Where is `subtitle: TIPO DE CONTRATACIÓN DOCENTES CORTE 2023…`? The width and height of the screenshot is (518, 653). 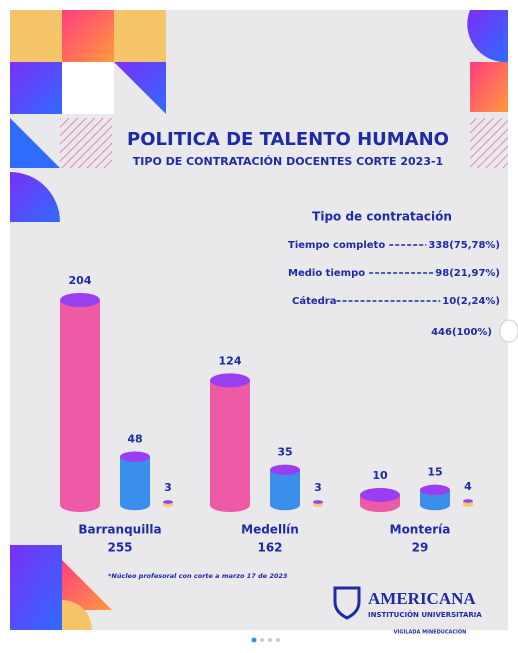
subtitle: TIPO DE CONTRATACIÓN DOCENTES CORTE 2023… is located at coordinates (288, 161).